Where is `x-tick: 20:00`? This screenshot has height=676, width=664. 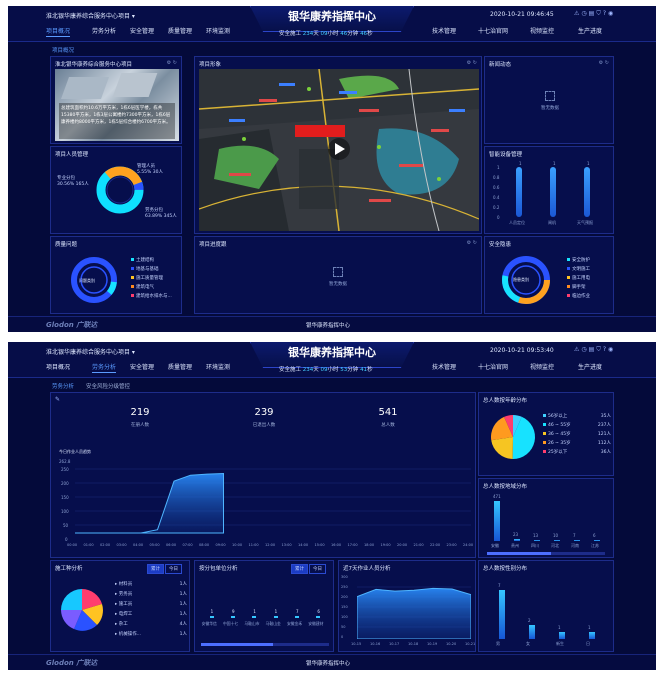 x-tick: 20:00 is located at coordinates (402, 545).